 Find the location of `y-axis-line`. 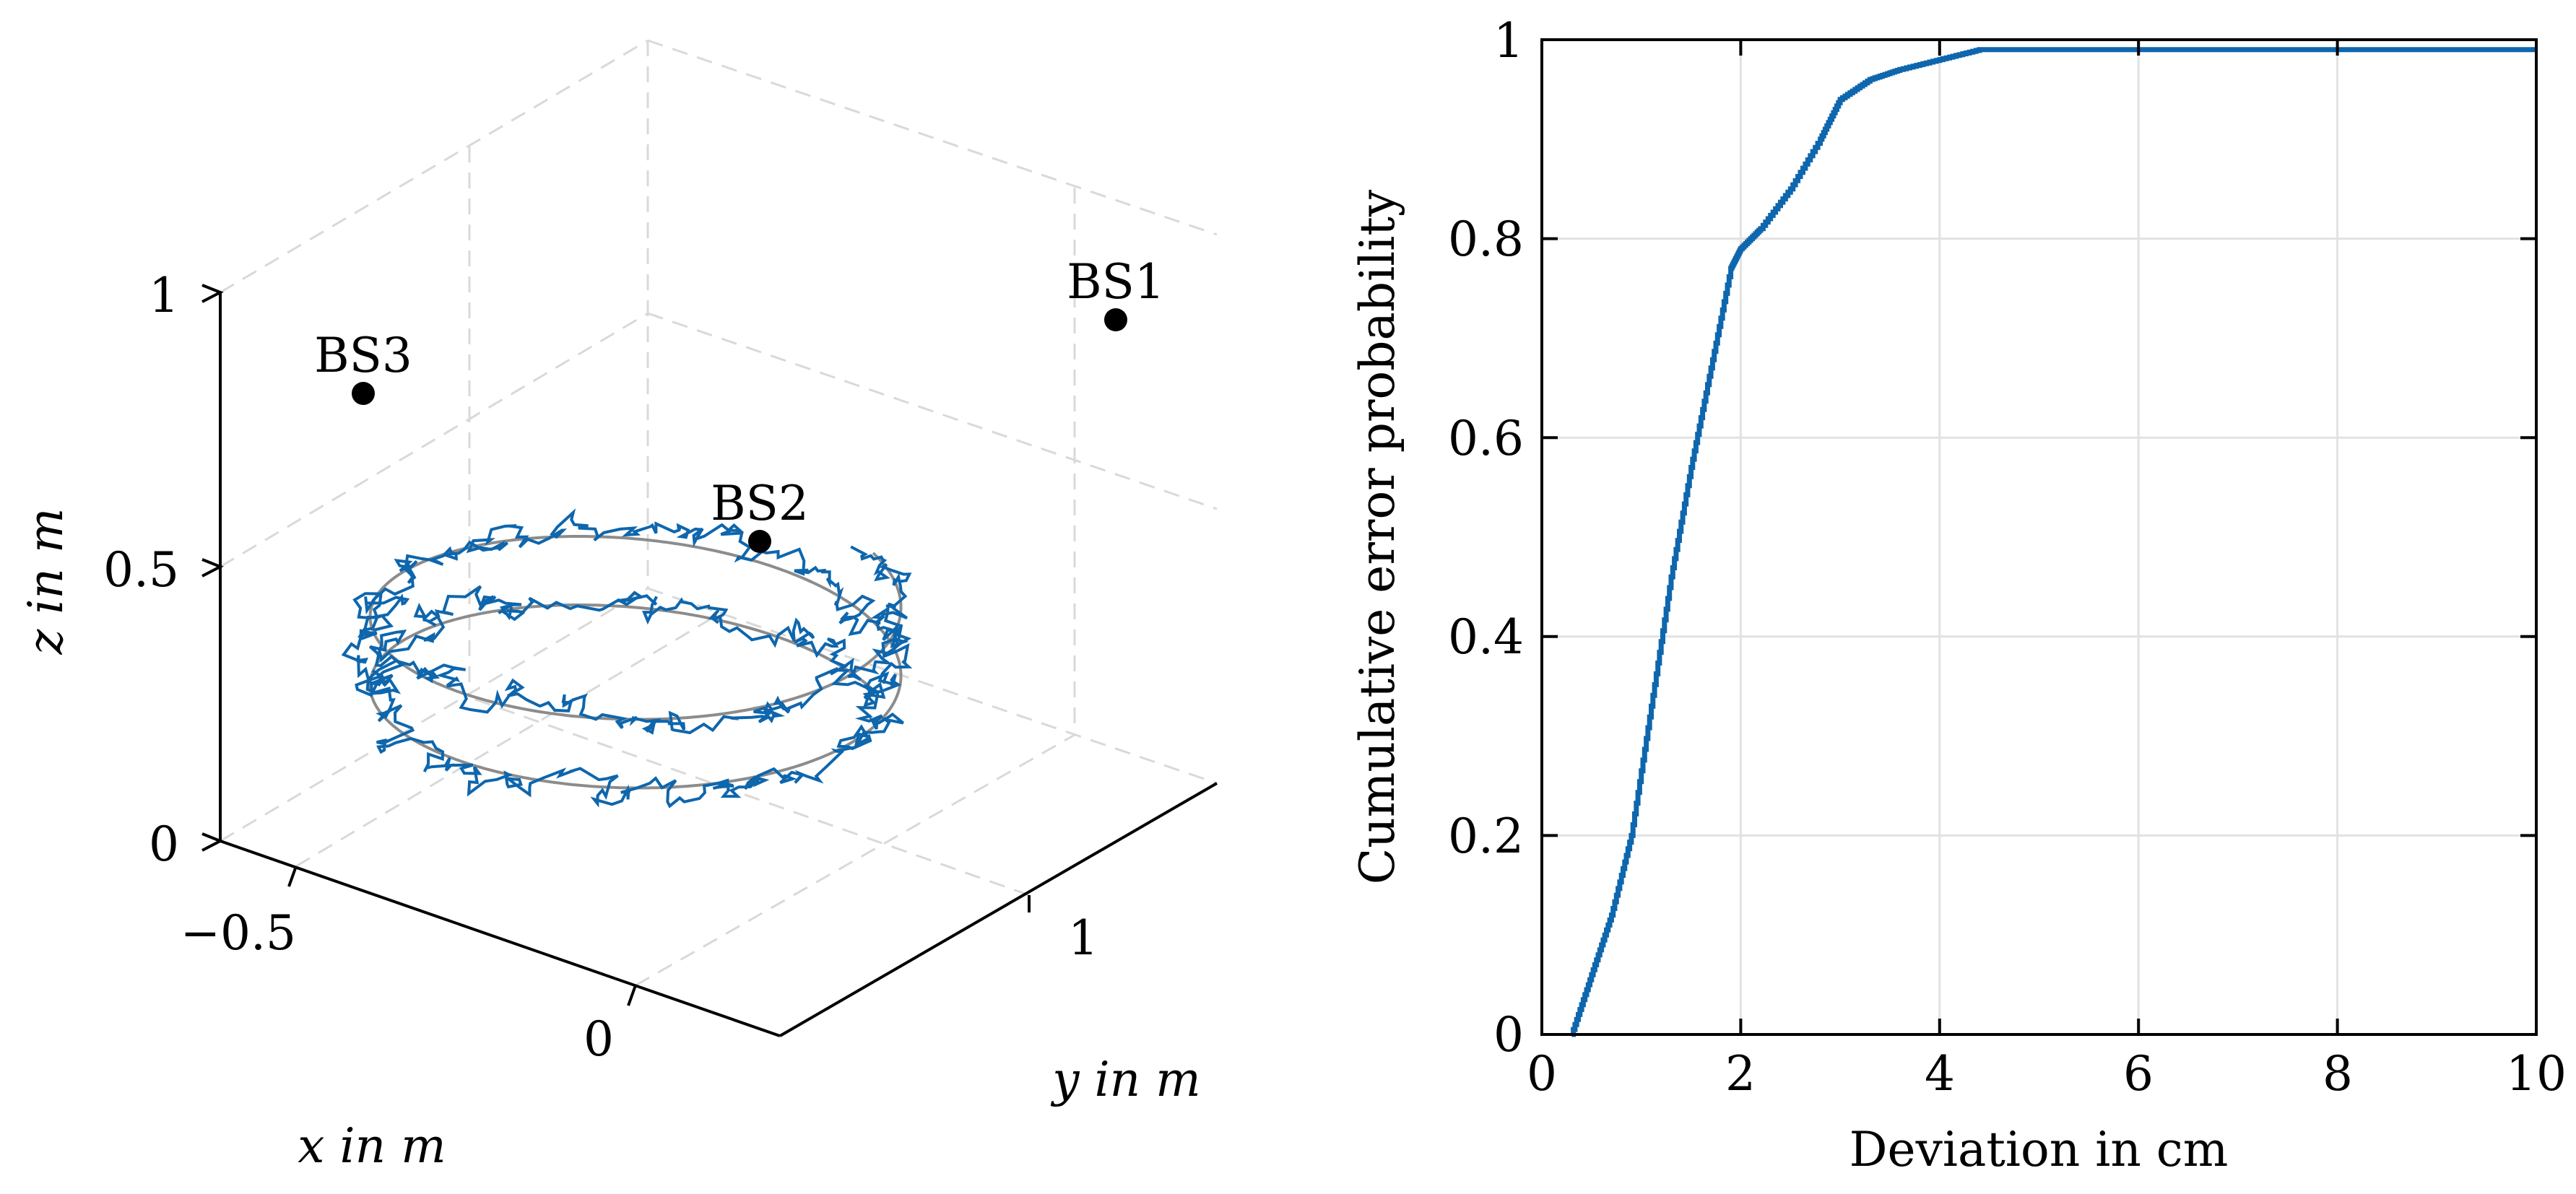

y-axis-line is located at coordinates (998, 909).